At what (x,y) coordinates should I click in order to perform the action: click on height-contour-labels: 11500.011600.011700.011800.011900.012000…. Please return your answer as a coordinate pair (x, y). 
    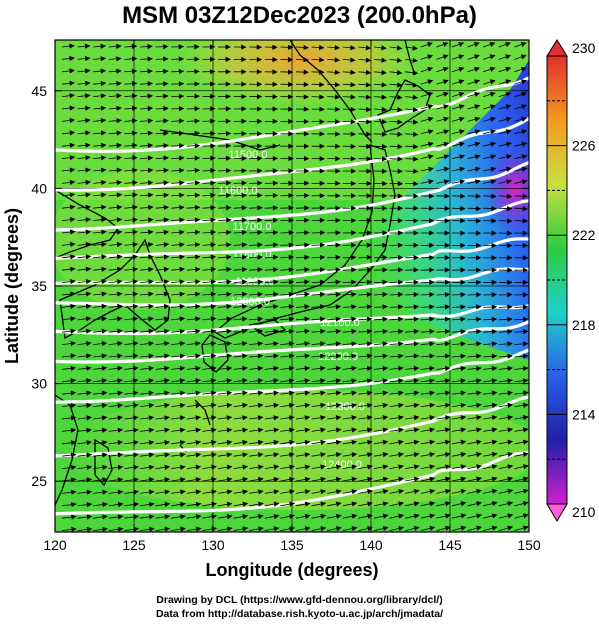
    Looking at the image, I should click on (292, 310).